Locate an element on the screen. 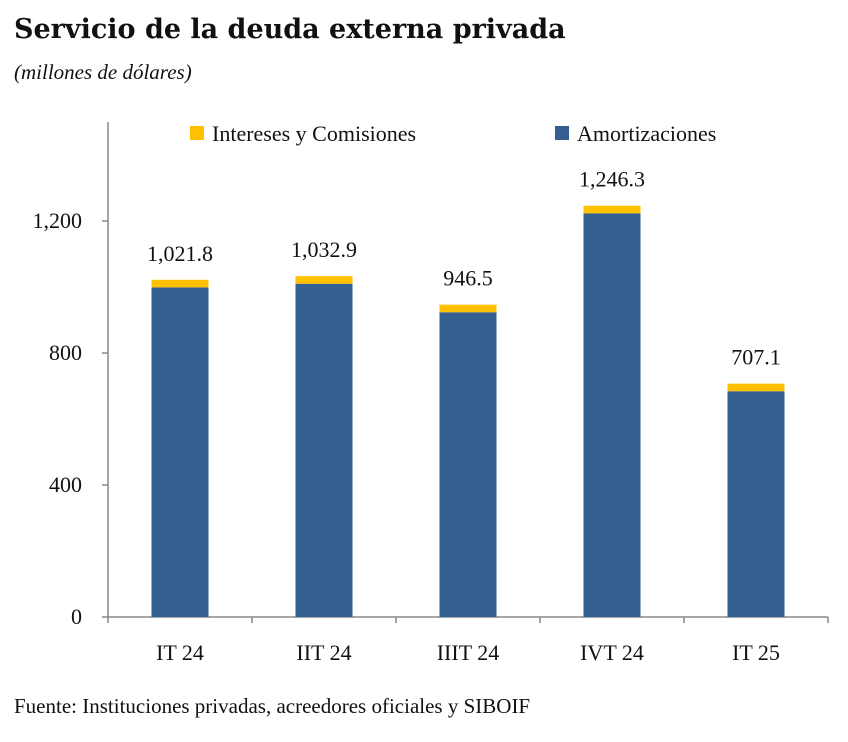 This screenshot has height=742, width=848. x-category-label: IIT 24 is located at coordinates (323, 652).